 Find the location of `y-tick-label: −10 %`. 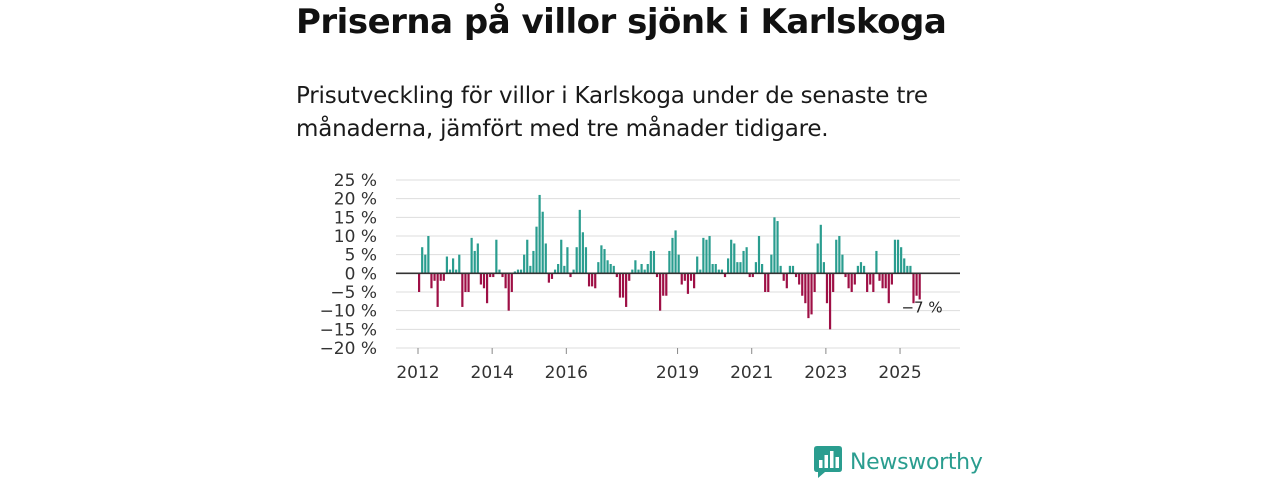

y-tick-label: −10 % is located at coordinates (348, 312).